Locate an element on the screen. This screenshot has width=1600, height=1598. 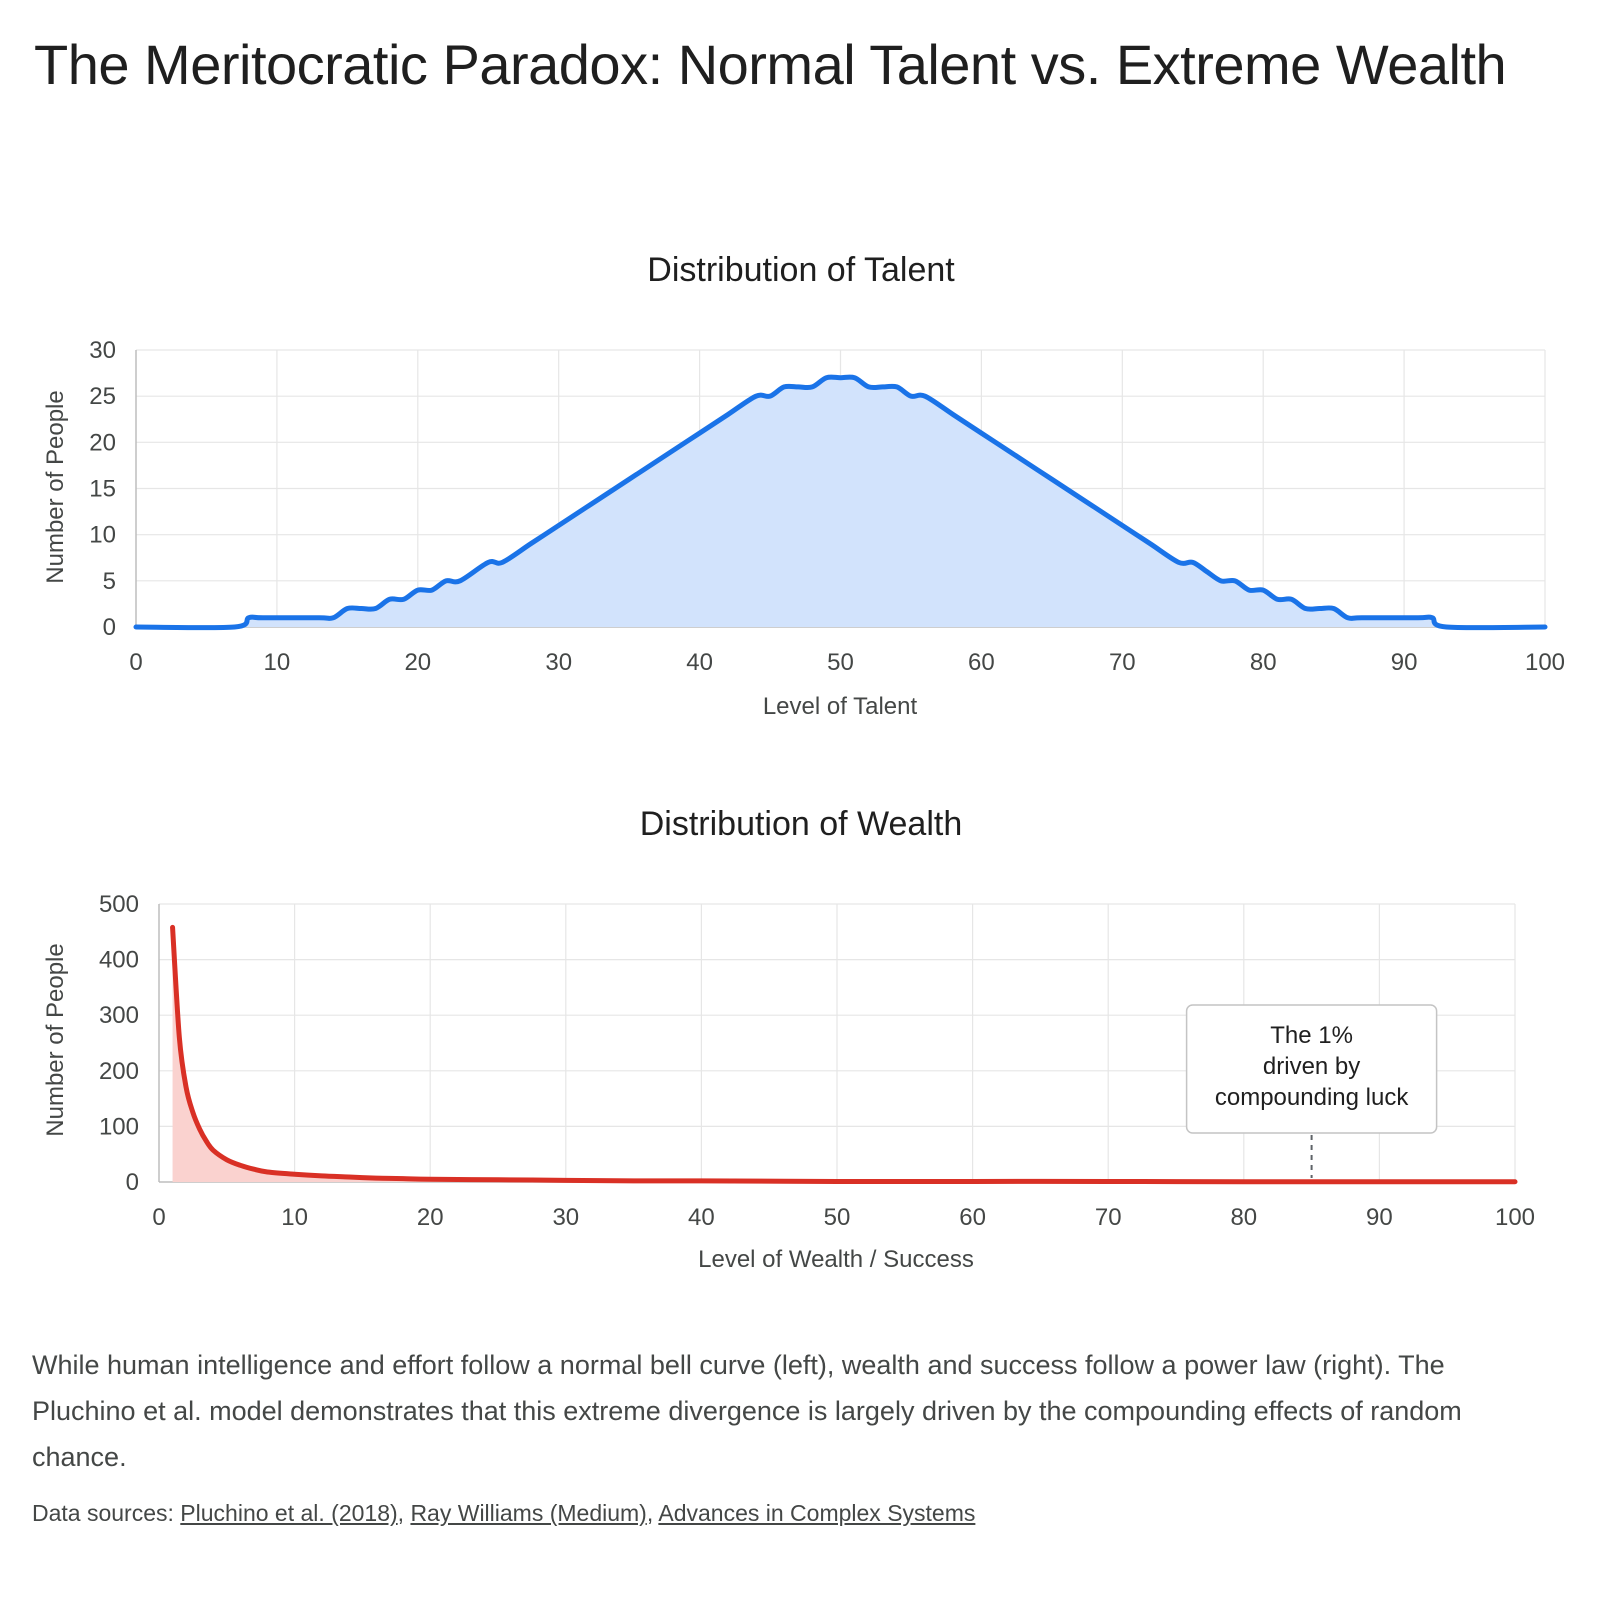
wealth-series-line is located at coordinates (844, 1054).